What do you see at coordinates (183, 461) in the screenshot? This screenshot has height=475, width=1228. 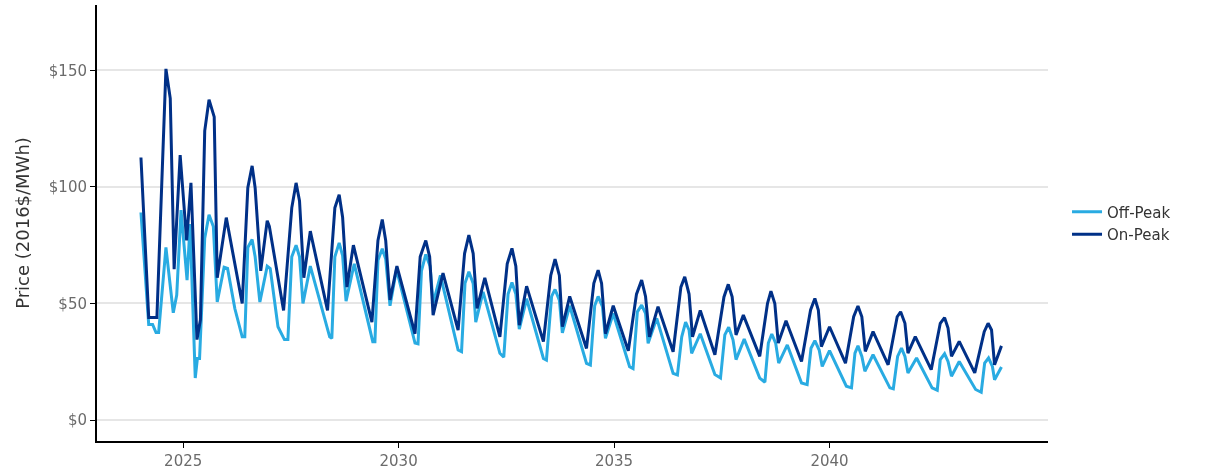 I see `x-tick-label: 2025` at bounding box center [183, 461].